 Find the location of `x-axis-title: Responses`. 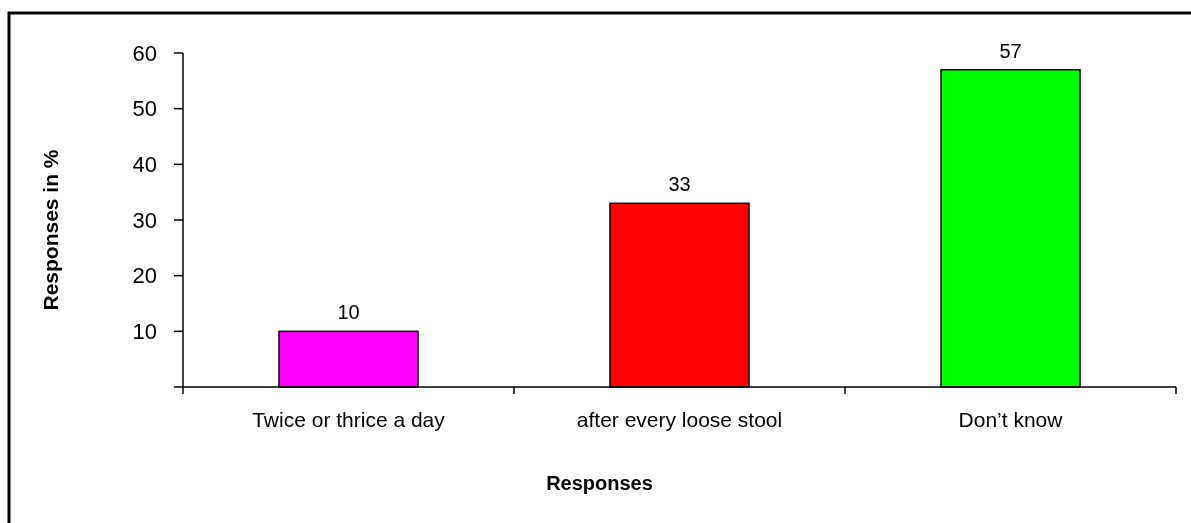

x-axis-title: Responses is located at coordinates (599, 483).